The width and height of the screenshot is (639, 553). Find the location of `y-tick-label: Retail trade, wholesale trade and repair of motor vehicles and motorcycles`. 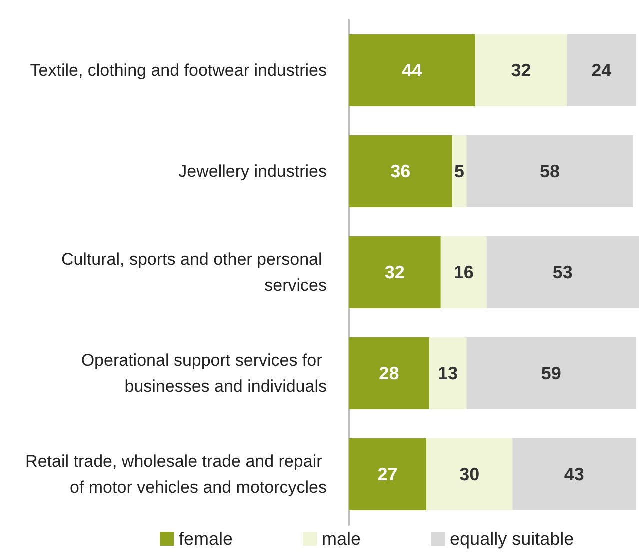

y-tick-label: Retail trade, wholesale trade and repair of motor vehicles and motorcycles is located at coordinates (176, 474).